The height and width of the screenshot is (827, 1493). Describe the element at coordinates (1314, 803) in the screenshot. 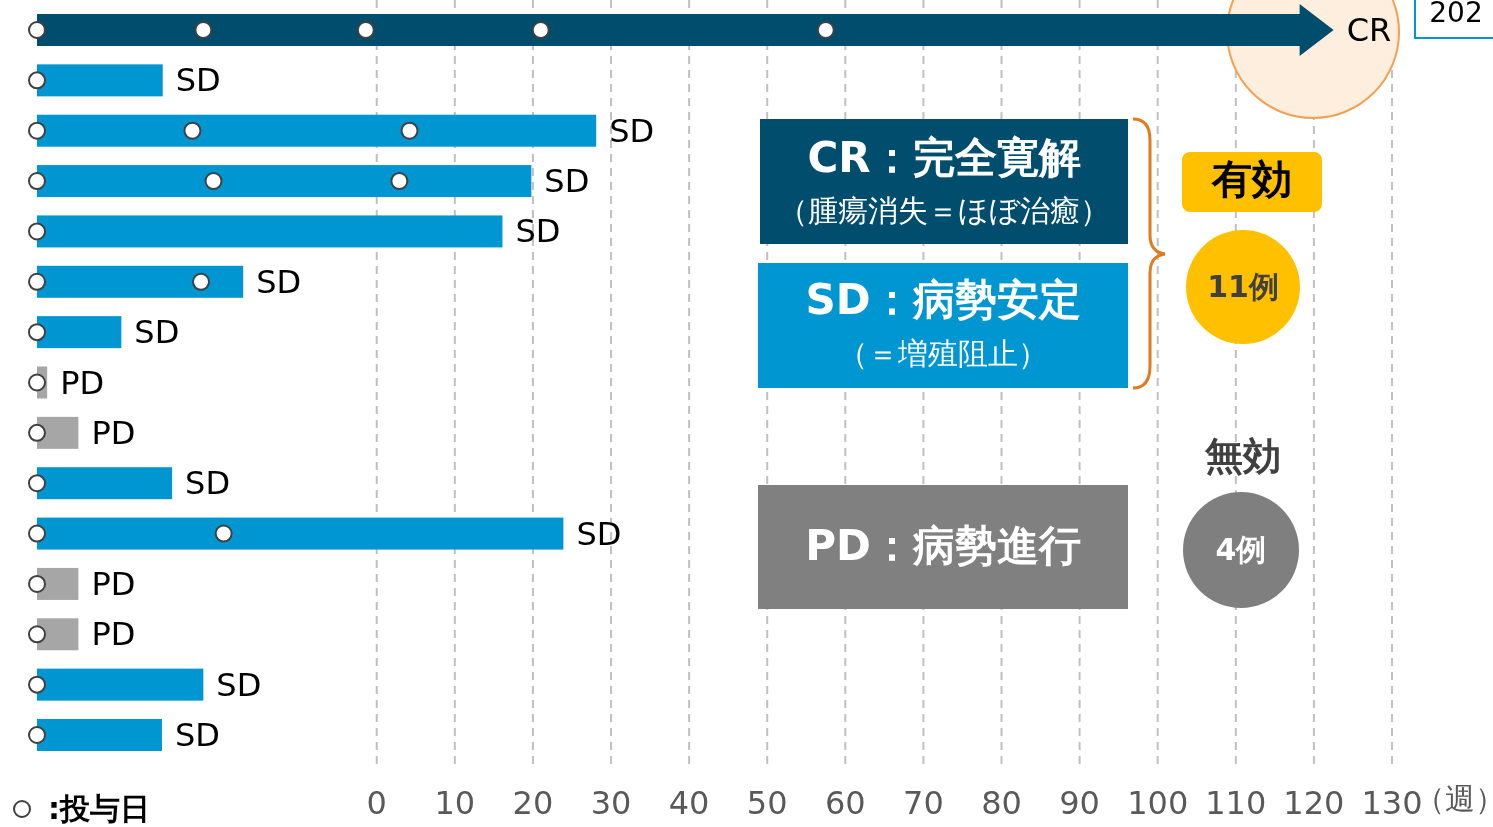

I see `x-tick-label: 120` at that location.